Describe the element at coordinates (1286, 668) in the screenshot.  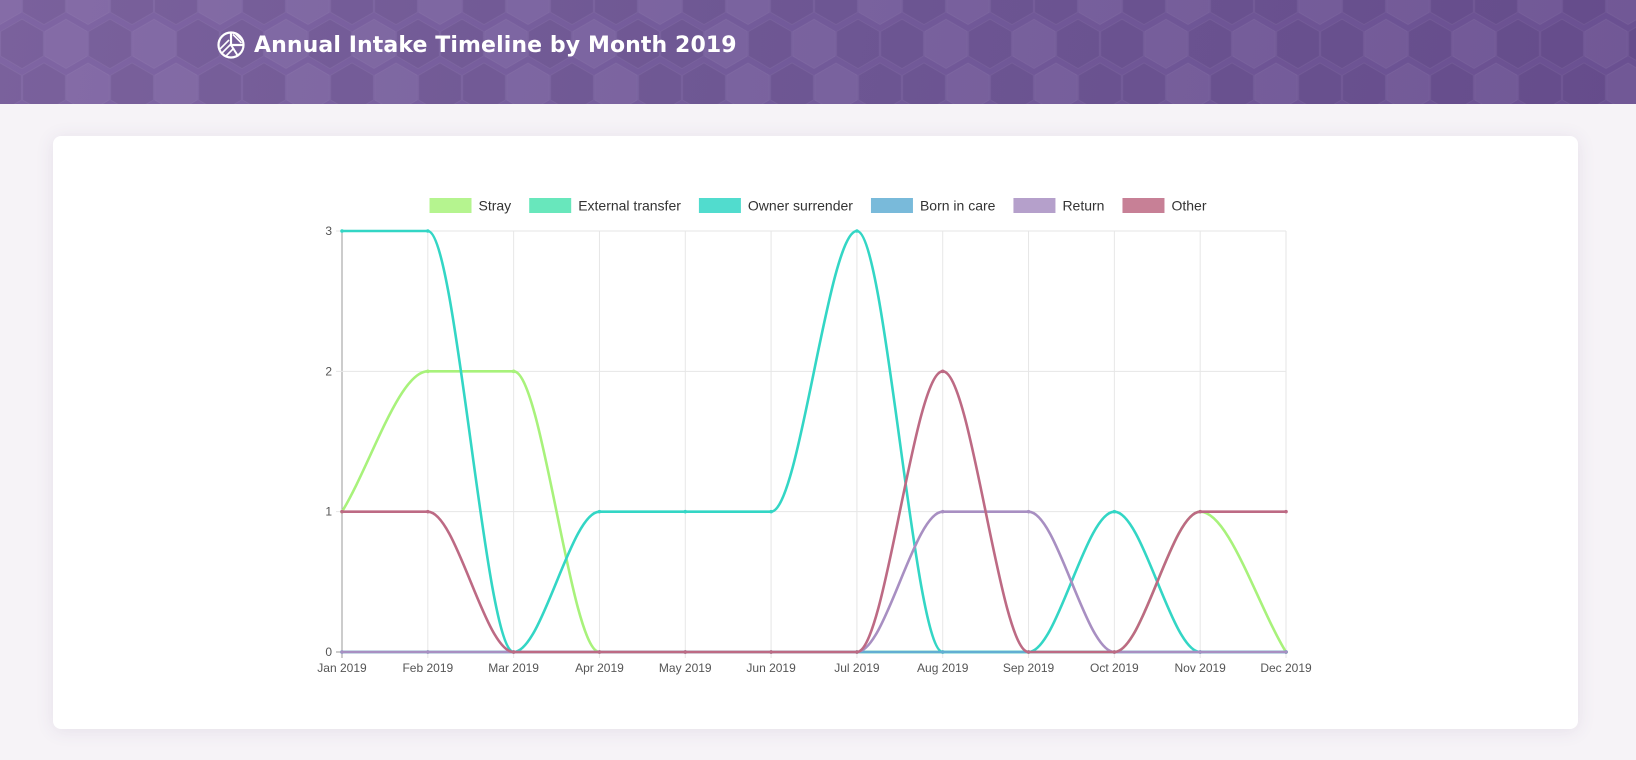
I see `x-tick-label: Dec 2019` at that location.